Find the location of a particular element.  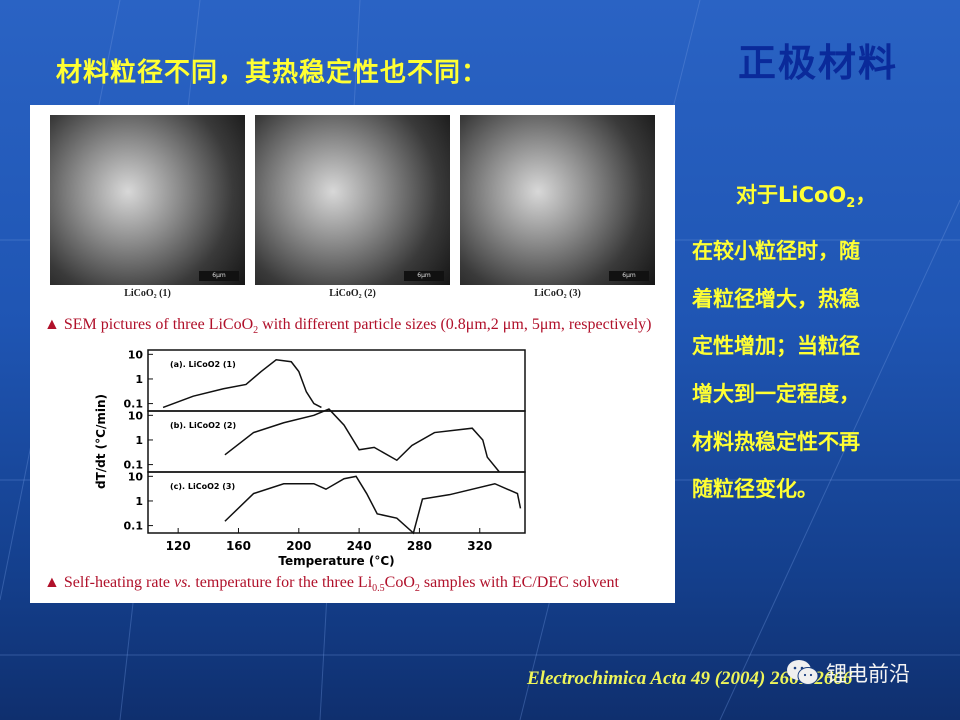

sem-label-2: LiCoO₂ (2) is located at coordinates (352, 293).